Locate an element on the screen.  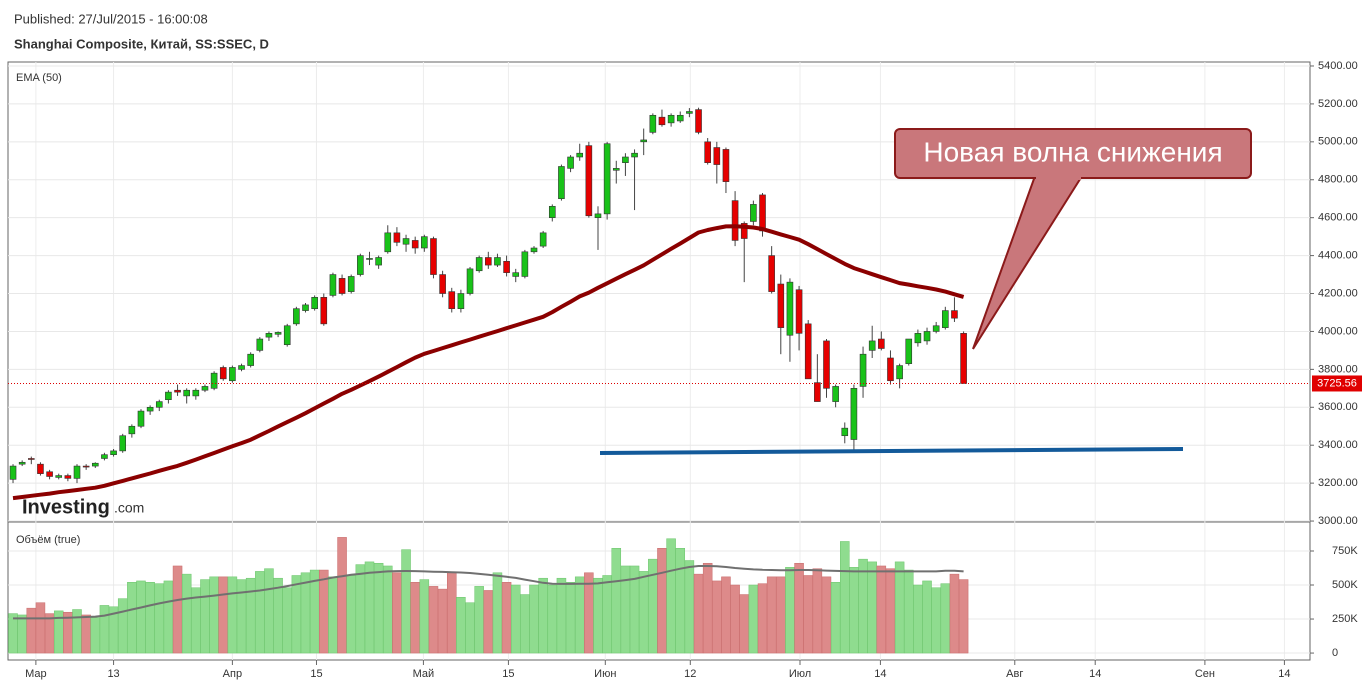
last-price-label: 3725.56 is located at coordinates (1337, 383).